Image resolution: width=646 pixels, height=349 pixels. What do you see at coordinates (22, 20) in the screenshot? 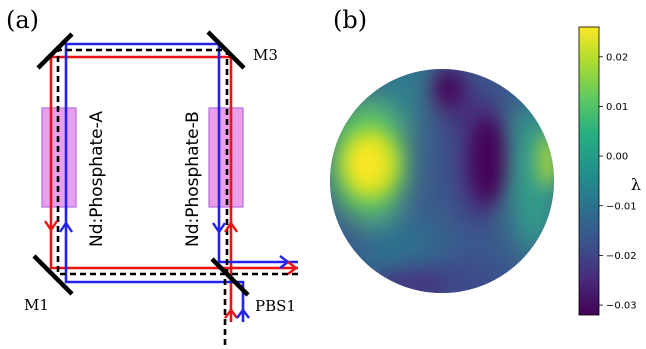
I see `panel-a-label: (a)` at bounding box center [22, 20].